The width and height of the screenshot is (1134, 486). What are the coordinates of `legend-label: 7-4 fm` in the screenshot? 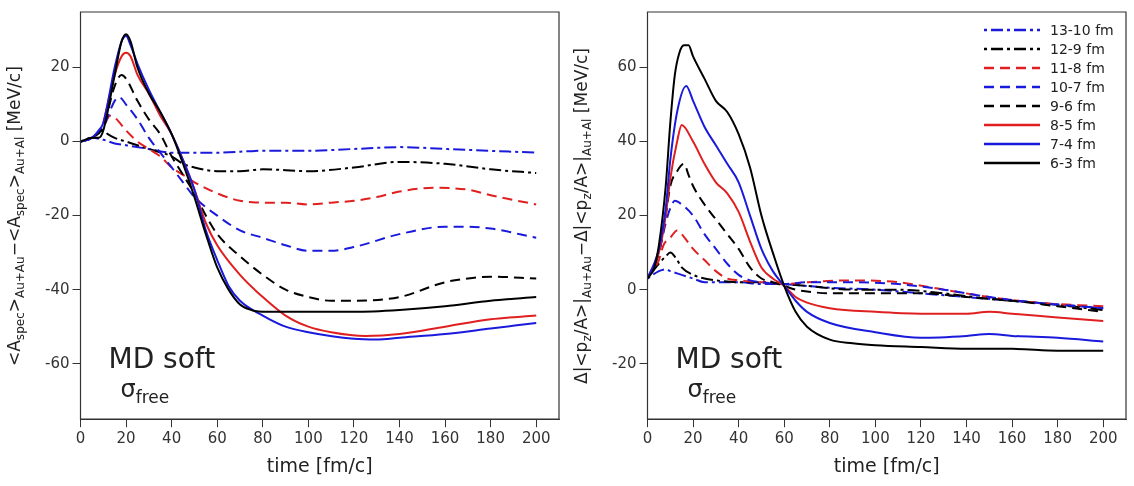 It's located at (1073, 143).